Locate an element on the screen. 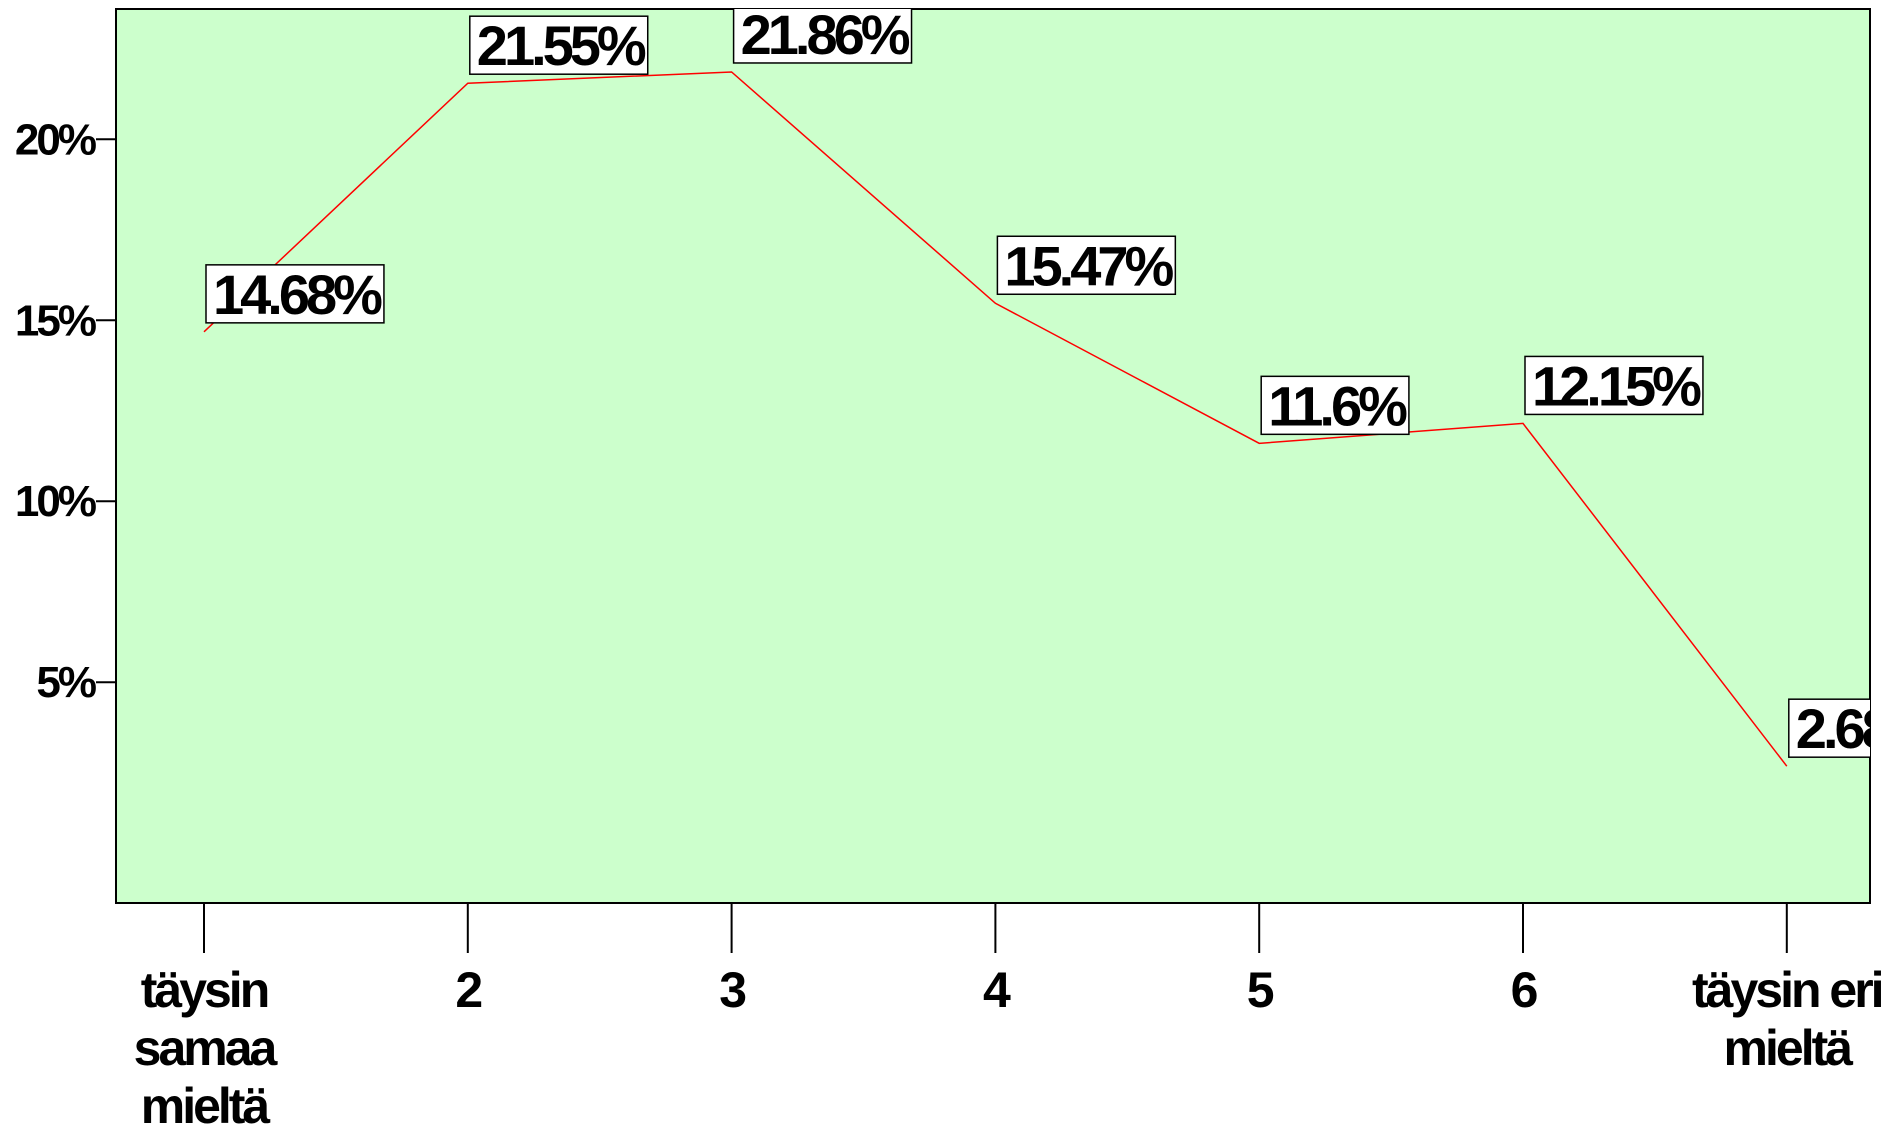  data-label-text: 21.86% is located at coordinates (825, 34).